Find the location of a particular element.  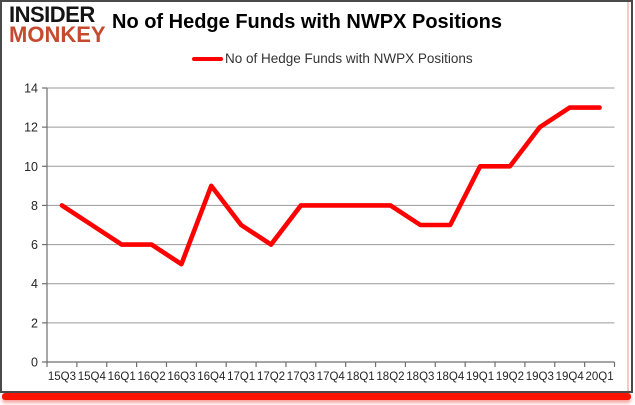

x-tick-label: 15Q4 is located at coordinates (92, 377).